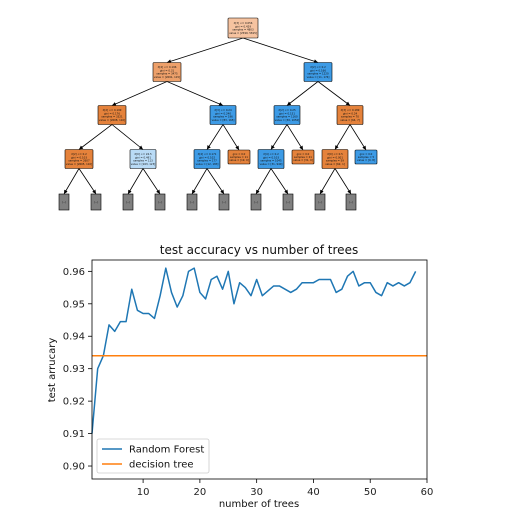  What do you see at coordinates (287, 120) in the screenshot?
I see `tree-node-text: value = [30, 1050]` at bounding box center [287, 120].